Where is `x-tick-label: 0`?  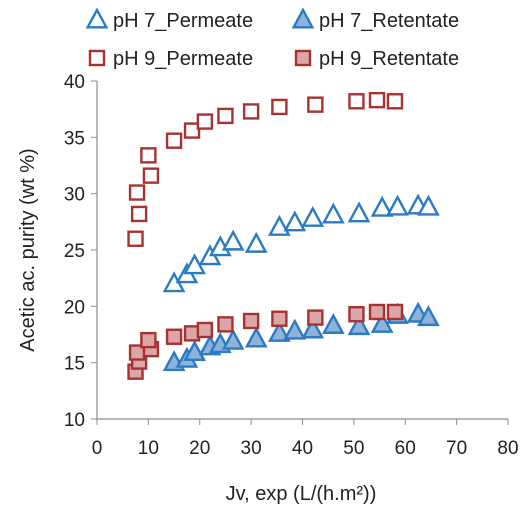
x-tick-label: 0 is located at coordinates (97, 448).